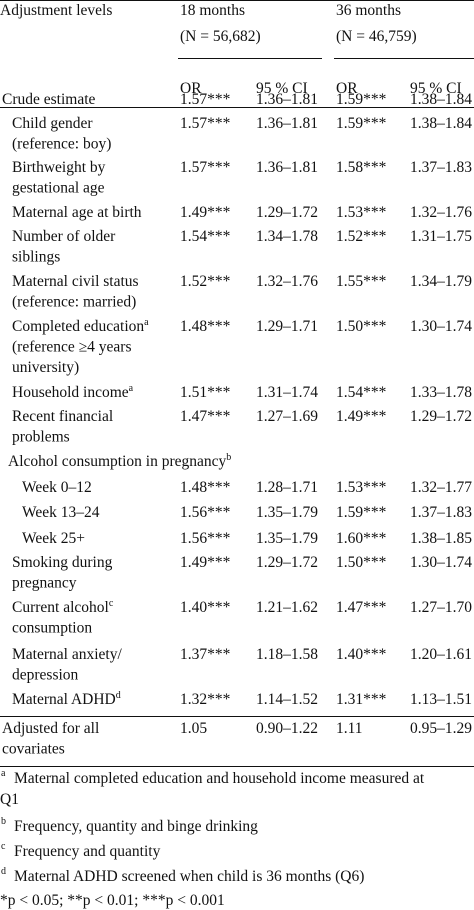 The height and width of the screenshot is (910, 474). Describe the element at coordinates (361, 699) in the screenshot. I see `cell: 1.31***` at that location.